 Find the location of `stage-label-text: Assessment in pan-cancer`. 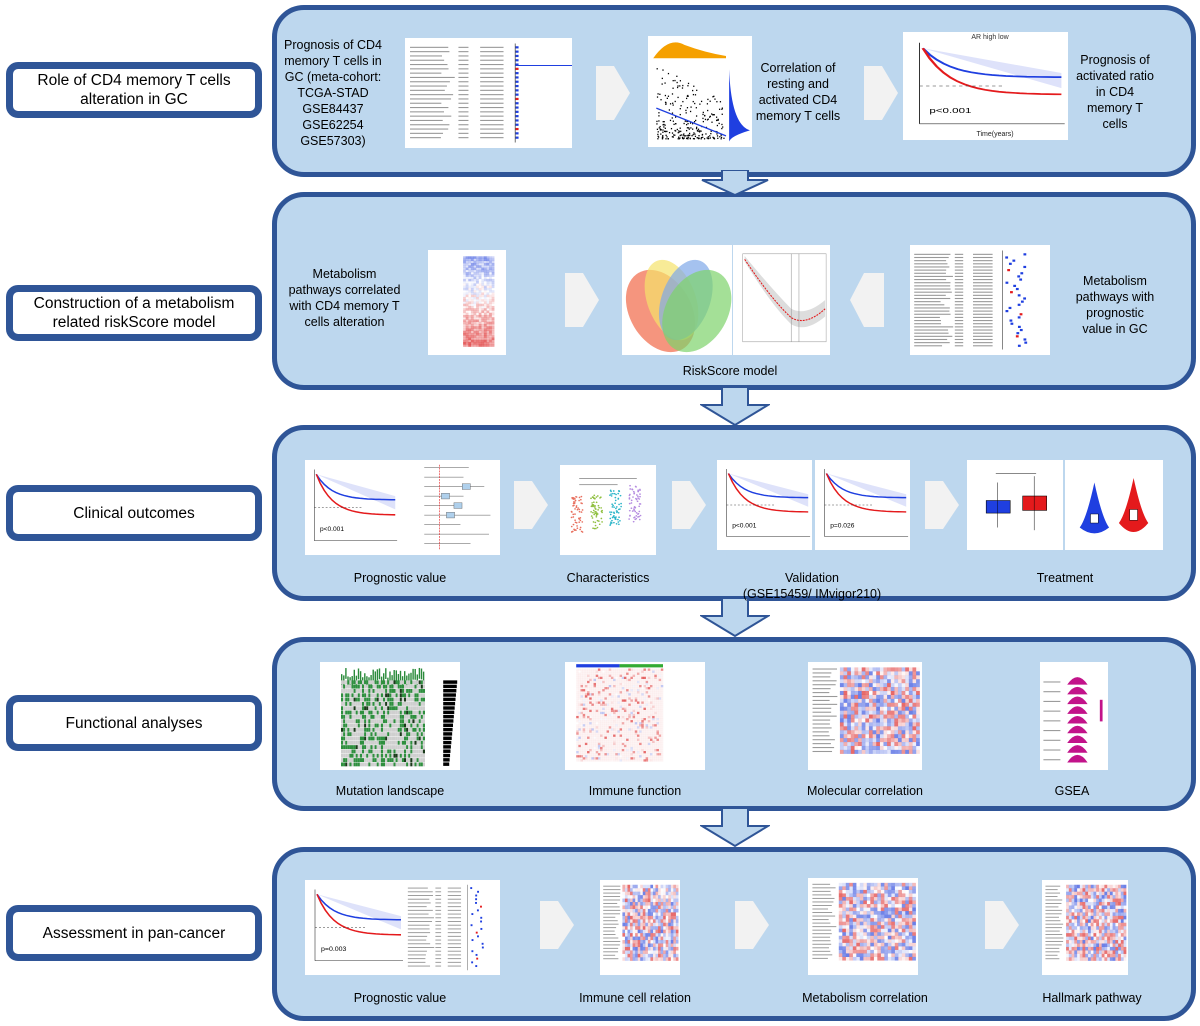

stage-label-text: Assessment in pan-cancer is located at coordinates (134, 933).